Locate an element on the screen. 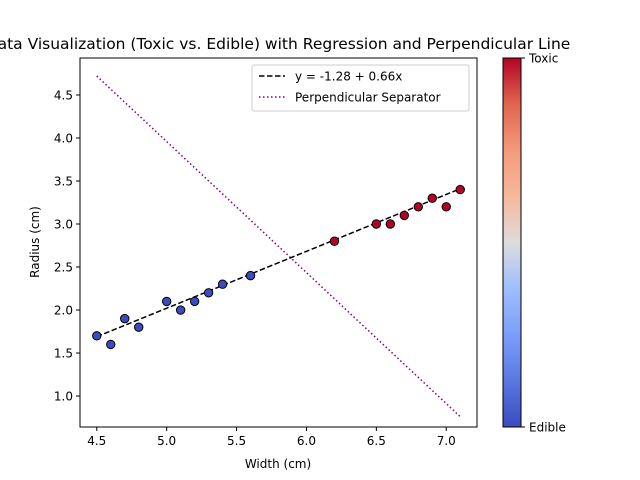  colorbar: Toxic Edible is located at coordinates (534, 243).